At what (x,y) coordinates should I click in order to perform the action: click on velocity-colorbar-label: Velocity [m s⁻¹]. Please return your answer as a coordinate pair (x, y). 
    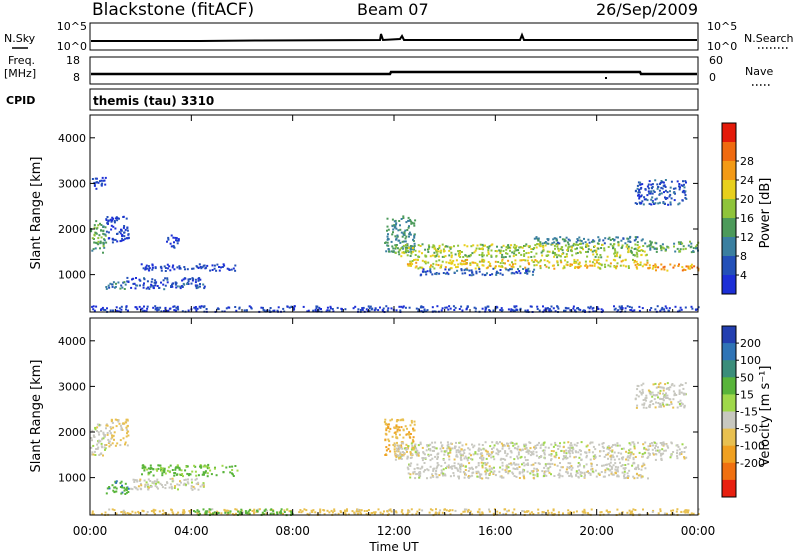
    Looking at the image, I should click on (765, 416).